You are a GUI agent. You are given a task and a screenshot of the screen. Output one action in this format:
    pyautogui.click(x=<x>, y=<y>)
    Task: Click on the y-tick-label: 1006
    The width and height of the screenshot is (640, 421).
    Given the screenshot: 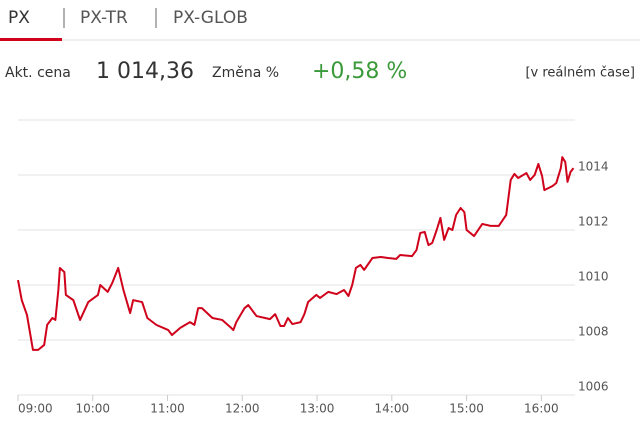 What is the action you would take?
    pyautogui.click(x=593, y=387)
    